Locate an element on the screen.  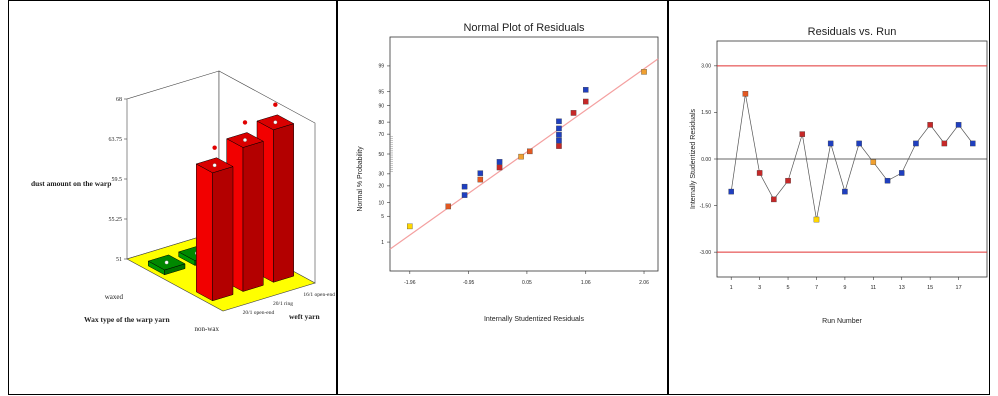
y-tick-label: 1 is located at coordinates (382, 243).